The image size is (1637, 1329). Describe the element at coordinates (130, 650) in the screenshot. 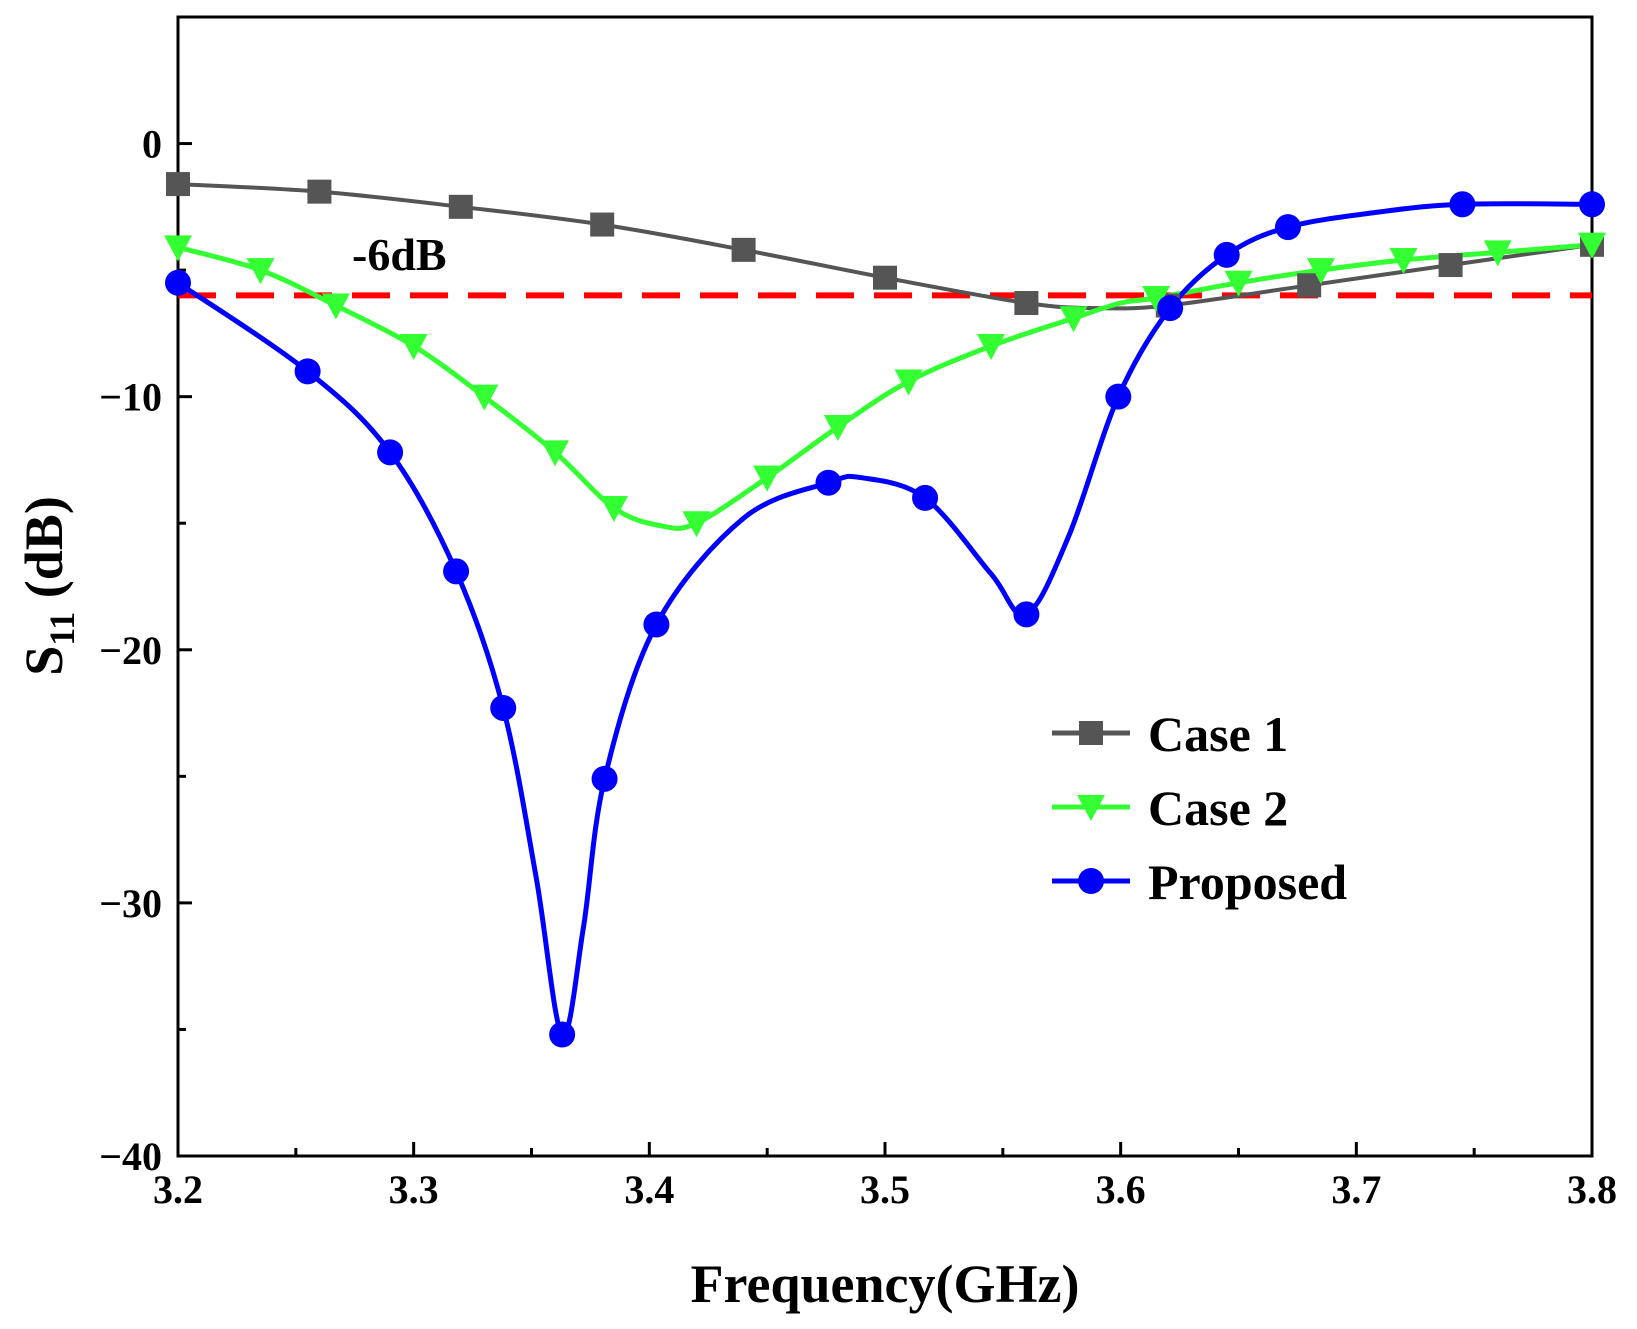

I see `y-tick-label: −20` at that location.